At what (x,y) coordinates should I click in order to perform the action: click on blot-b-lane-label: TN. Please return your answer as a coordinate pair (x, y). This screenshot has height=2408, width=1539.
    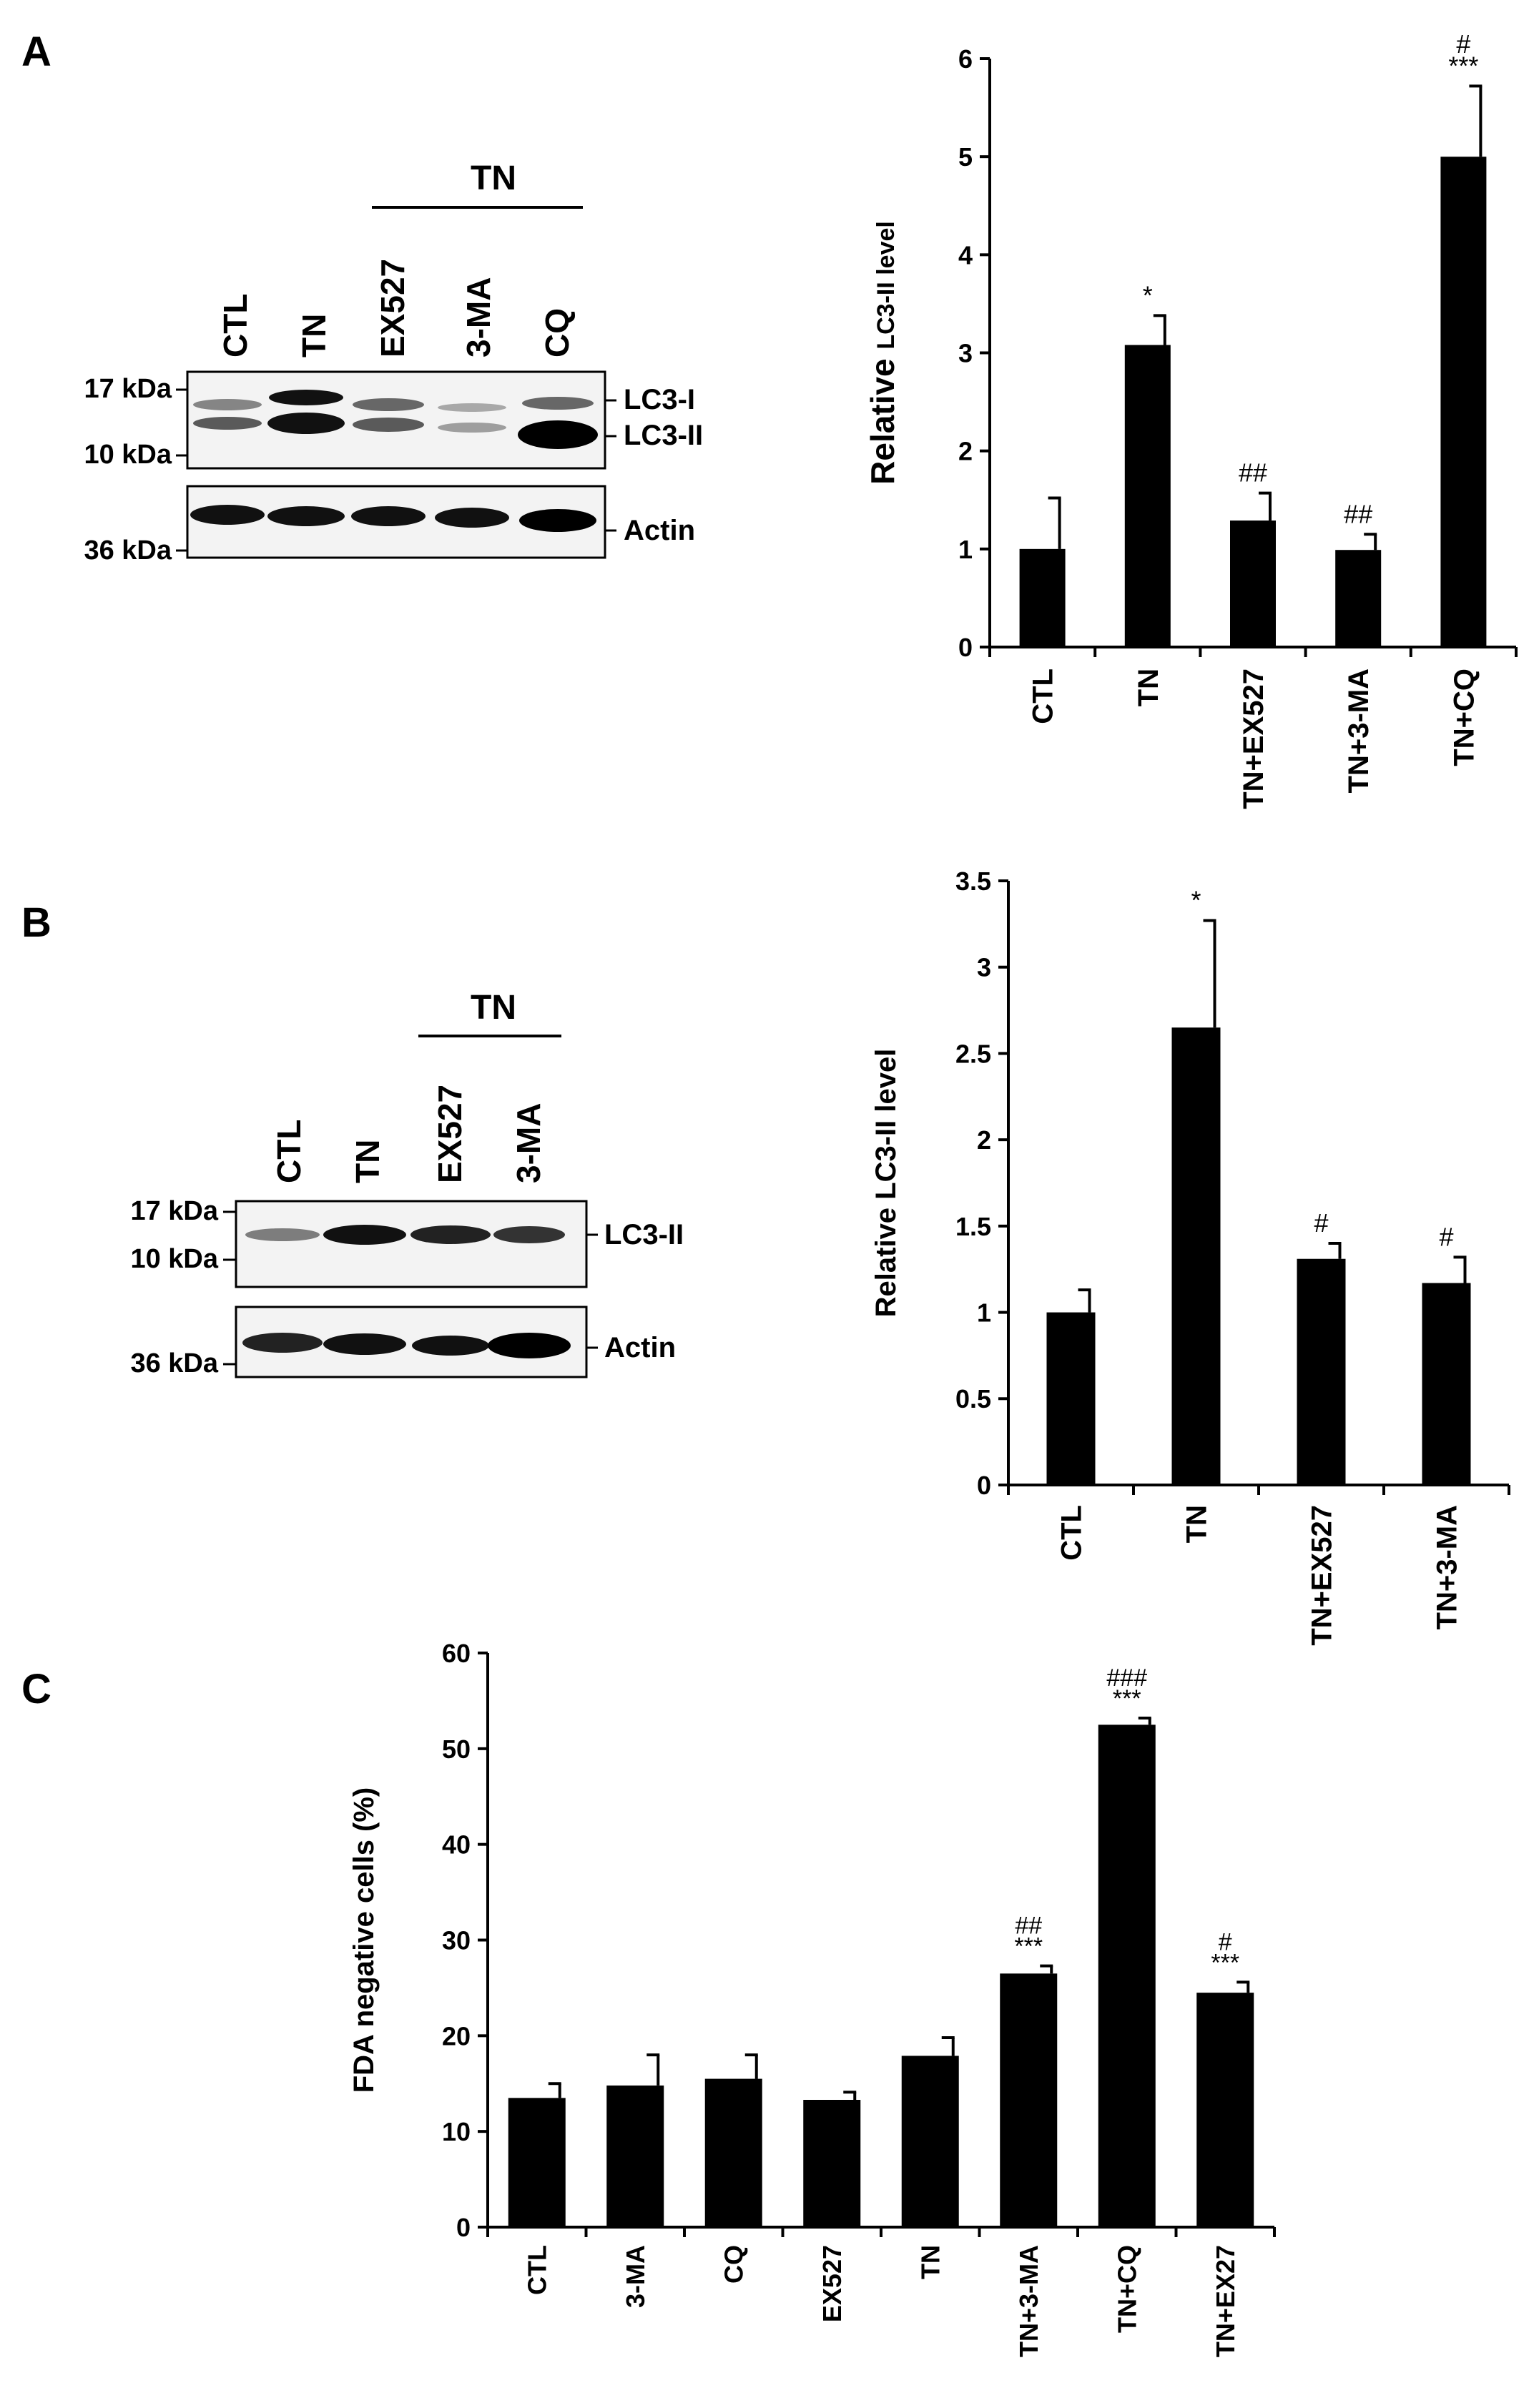
    Looking at the image, I should click on (367, 1161).